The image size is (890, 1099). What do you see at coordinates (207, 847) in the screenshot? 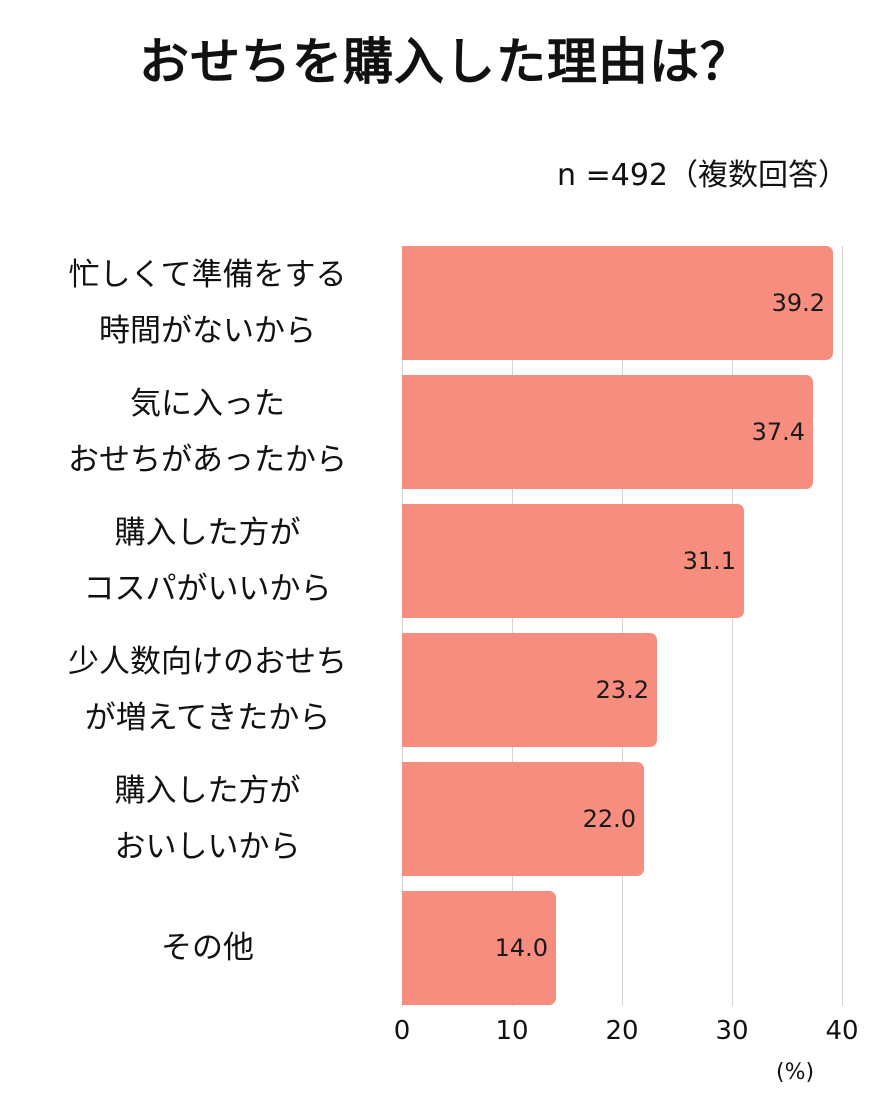
I see `label-line: おいしいから` at bounding box center [207, 847].